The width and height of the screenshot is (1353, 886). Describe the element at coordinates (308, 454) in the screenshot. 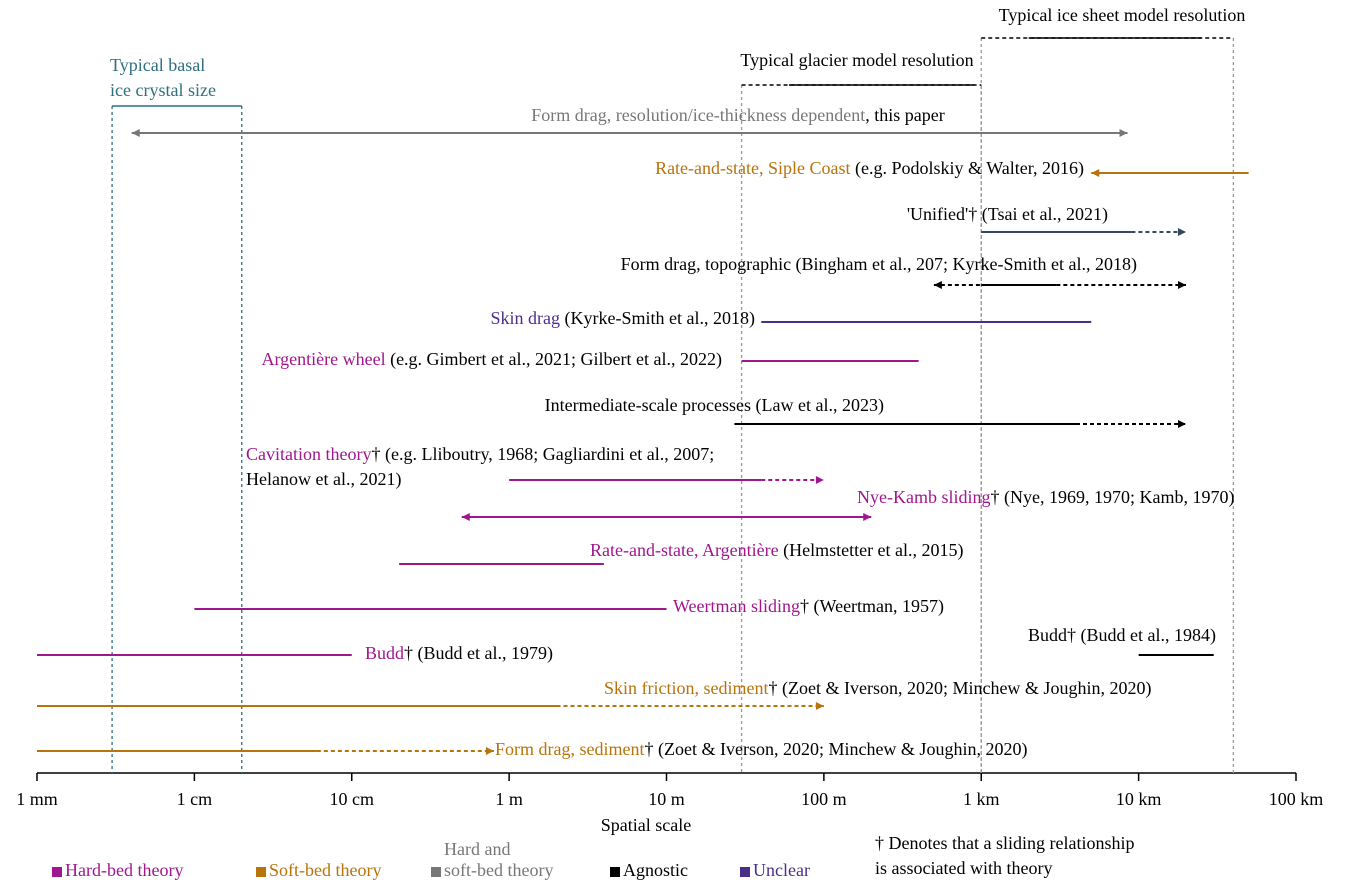

I see `range-name: Cavitation theory` at that location.